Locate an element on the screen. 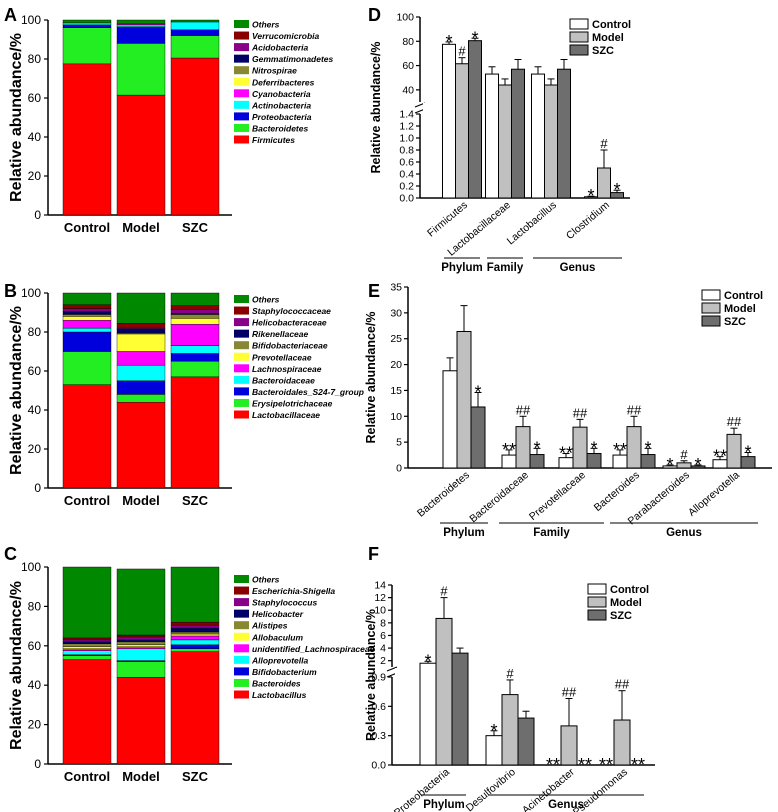 The width and height of the screenshot is (778, 812). legend-swatch-erysipelotrichaceae is located at coordinates (241, 402).